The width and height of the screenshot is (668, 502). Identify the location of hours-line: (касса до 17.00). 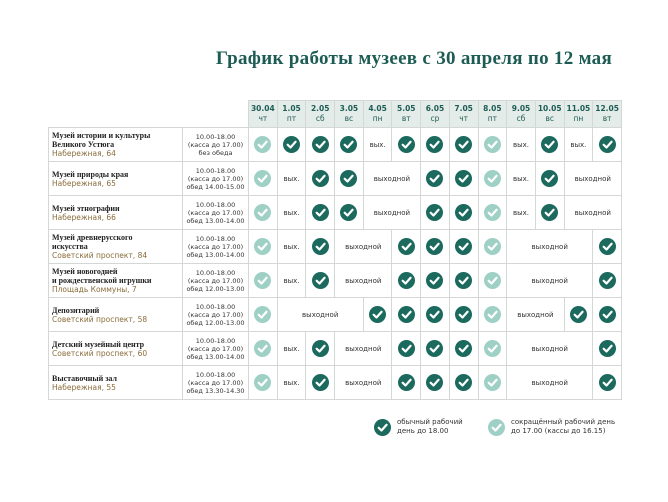
(215, 212).